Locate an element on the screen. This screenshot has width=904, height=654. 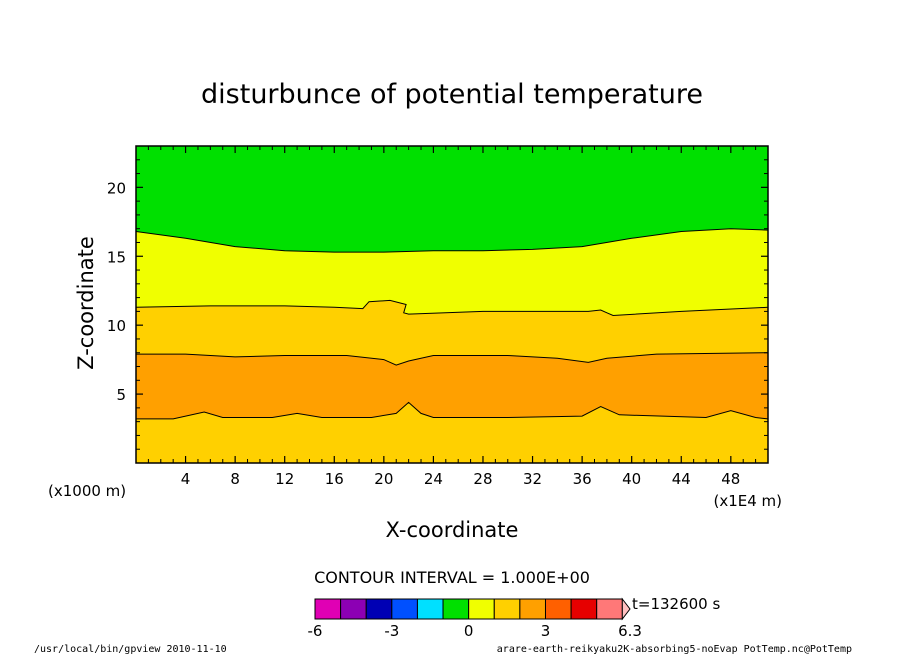
colorbar-label: 0 is located at coordinates (469, 631).